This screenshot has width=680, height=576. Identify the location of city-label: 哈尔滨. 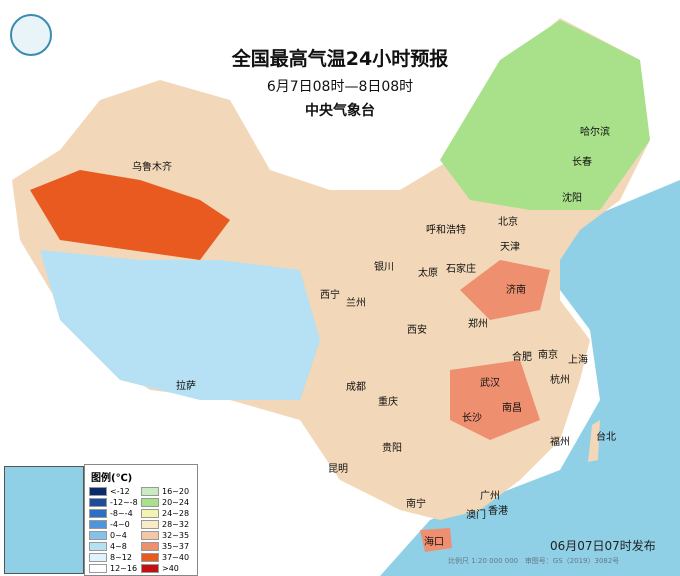
(595, 132).